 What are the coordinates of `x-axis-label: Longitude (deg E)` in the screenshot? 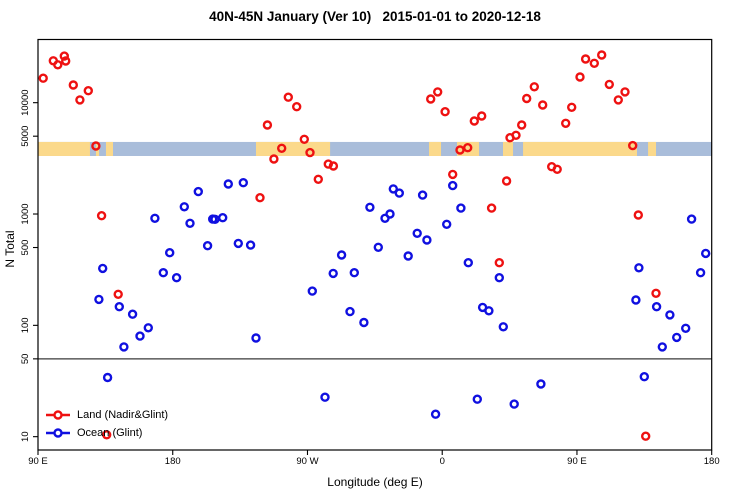 It's located at (375, 482).